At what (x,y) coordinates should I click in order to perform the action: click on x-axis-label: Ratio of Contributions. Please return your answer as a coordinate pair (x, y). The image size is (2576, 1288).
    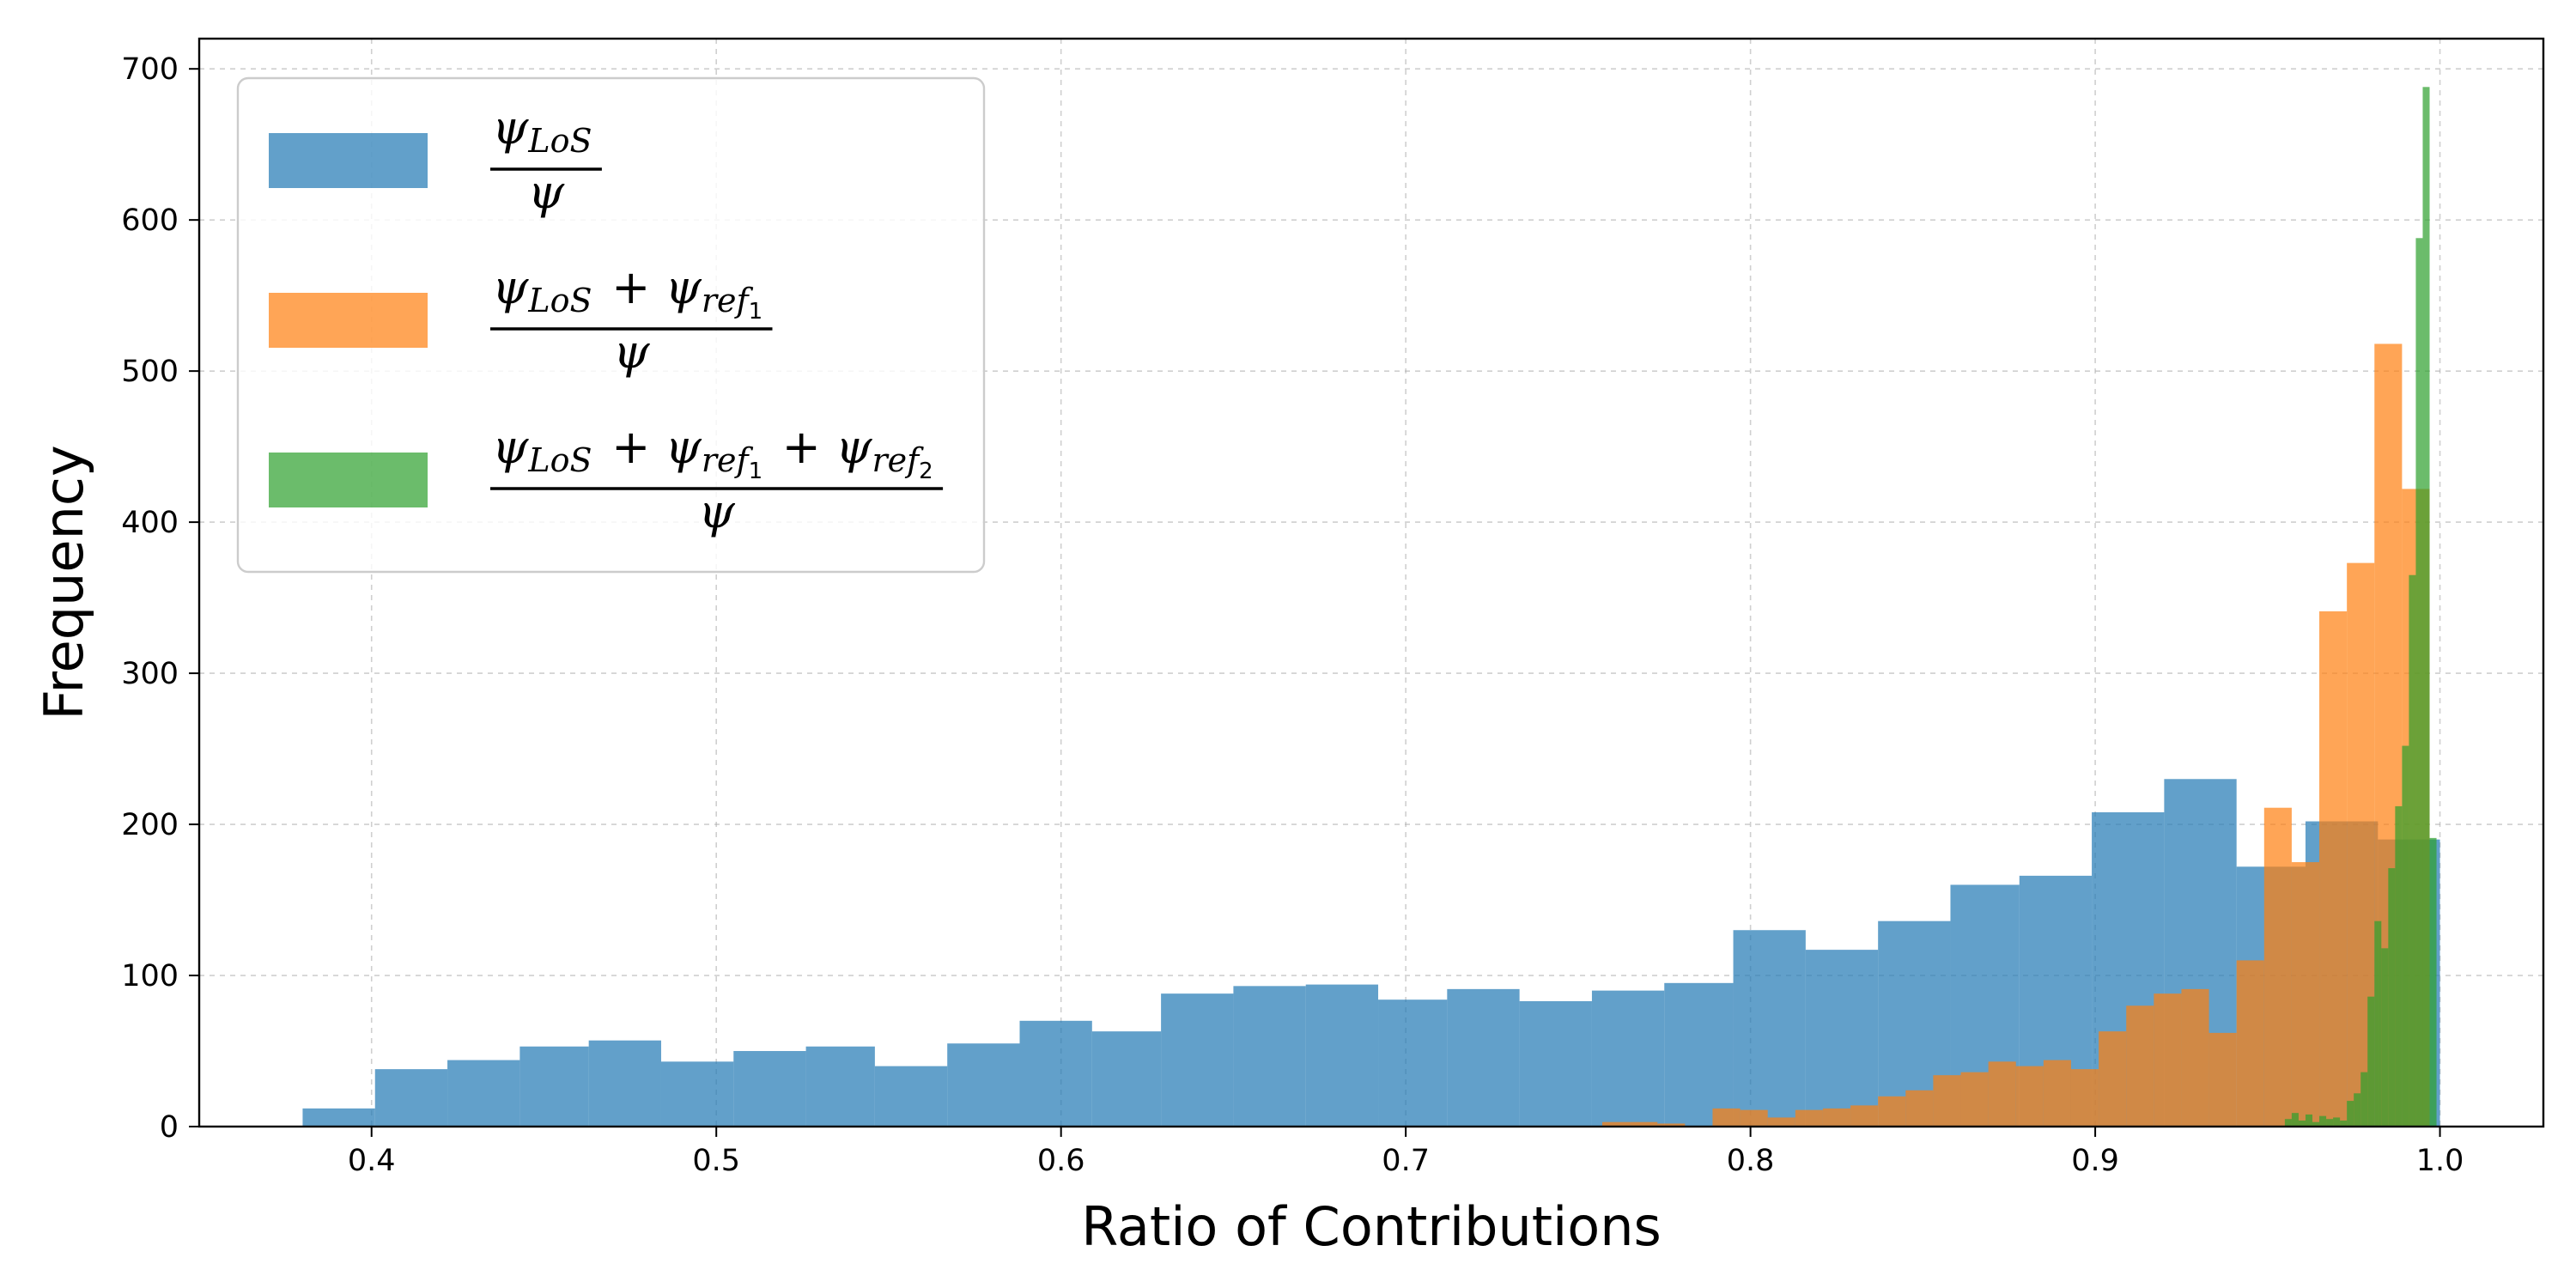
    Looking at the image, I should click on (1371, 1226).